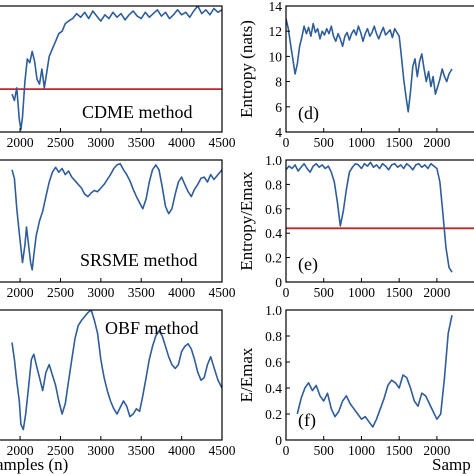 The image size is (474, 474). I want to click on method-annotation: OBF method, so click(152, 328).